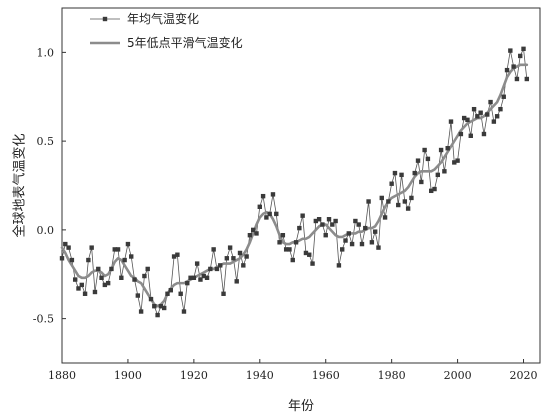 This screenshot has width=551, height=420. Describe the element at coordinates (260, 375) in the screenshot. I see `x-tick-label: 1940` at that location.